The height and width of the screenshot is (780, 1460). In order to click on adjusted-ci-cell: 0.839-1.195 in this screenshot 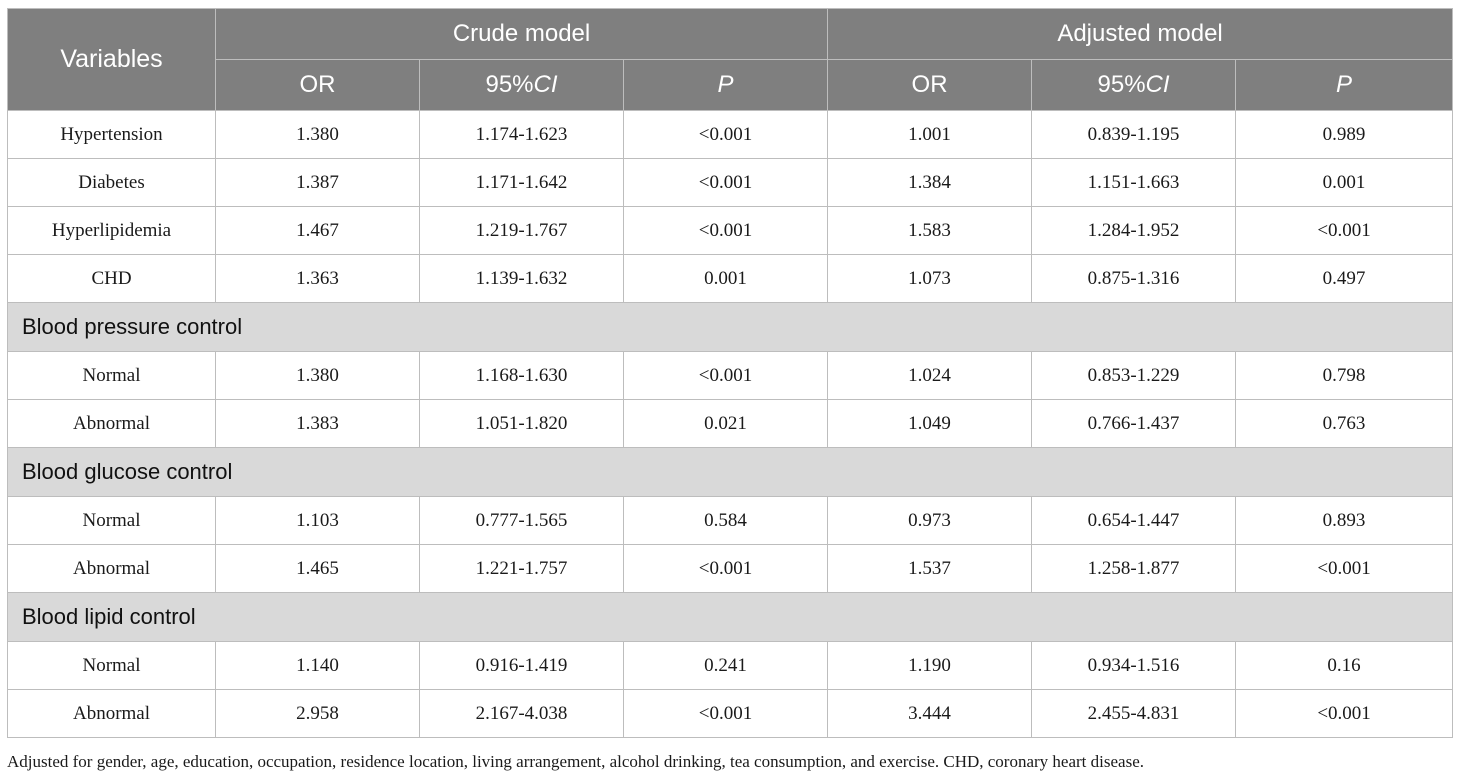, I will do `click(1134, 134)`.